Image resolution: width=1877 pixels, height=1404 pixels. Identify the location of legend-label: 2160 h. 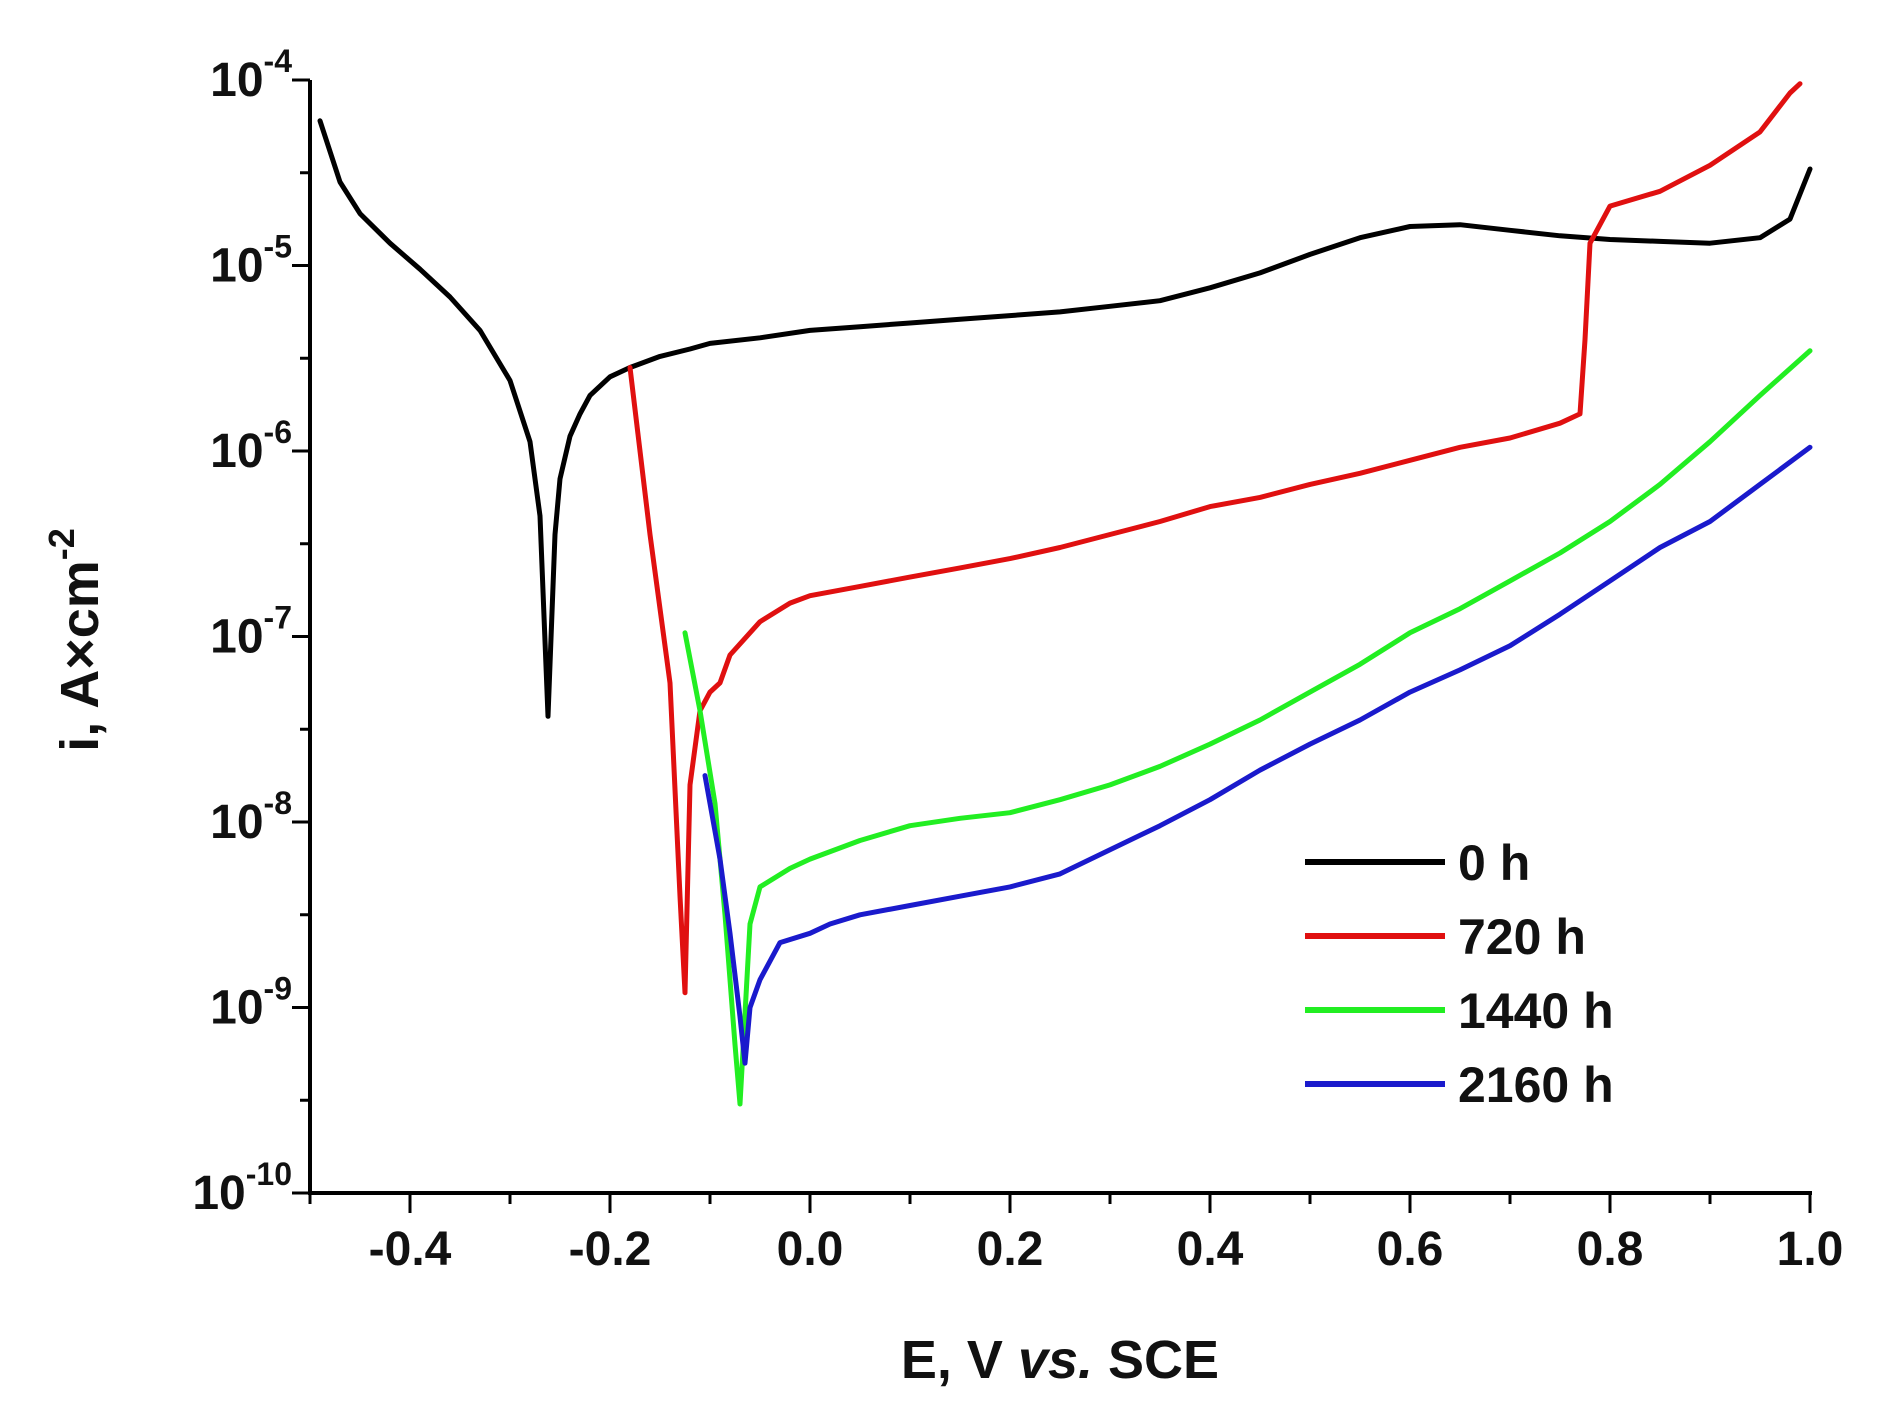
(1536, 1085).